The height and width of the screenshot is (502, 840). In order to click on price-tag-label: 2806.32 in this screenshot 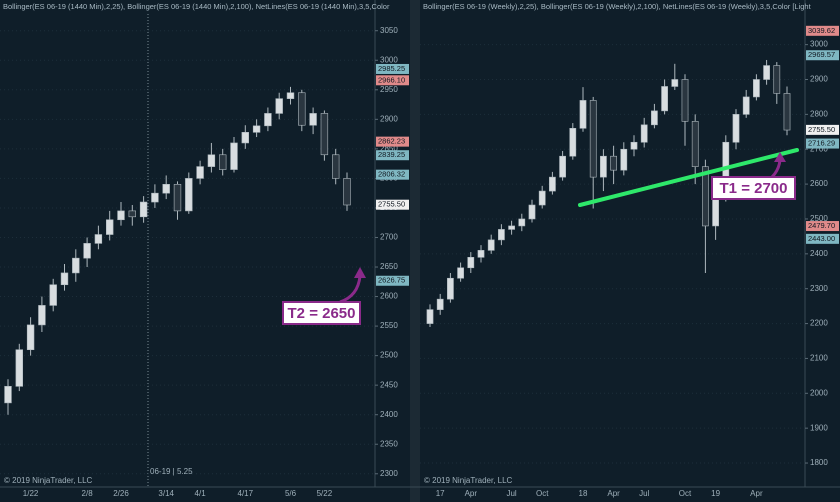, I will do `click(391, 174)`.